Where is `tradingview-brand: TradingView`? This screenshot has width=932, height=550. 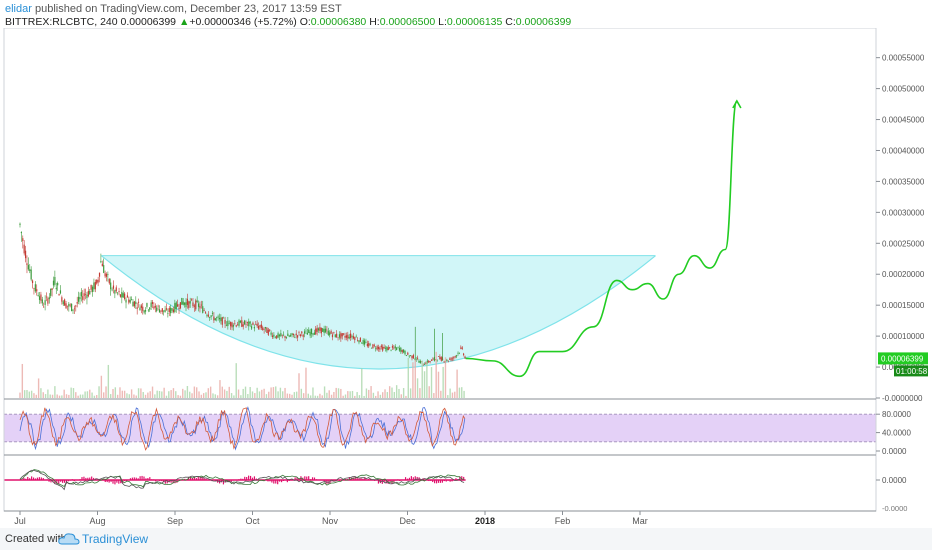 tradingview-brand: TradingView is located at coordinates (115, 539).